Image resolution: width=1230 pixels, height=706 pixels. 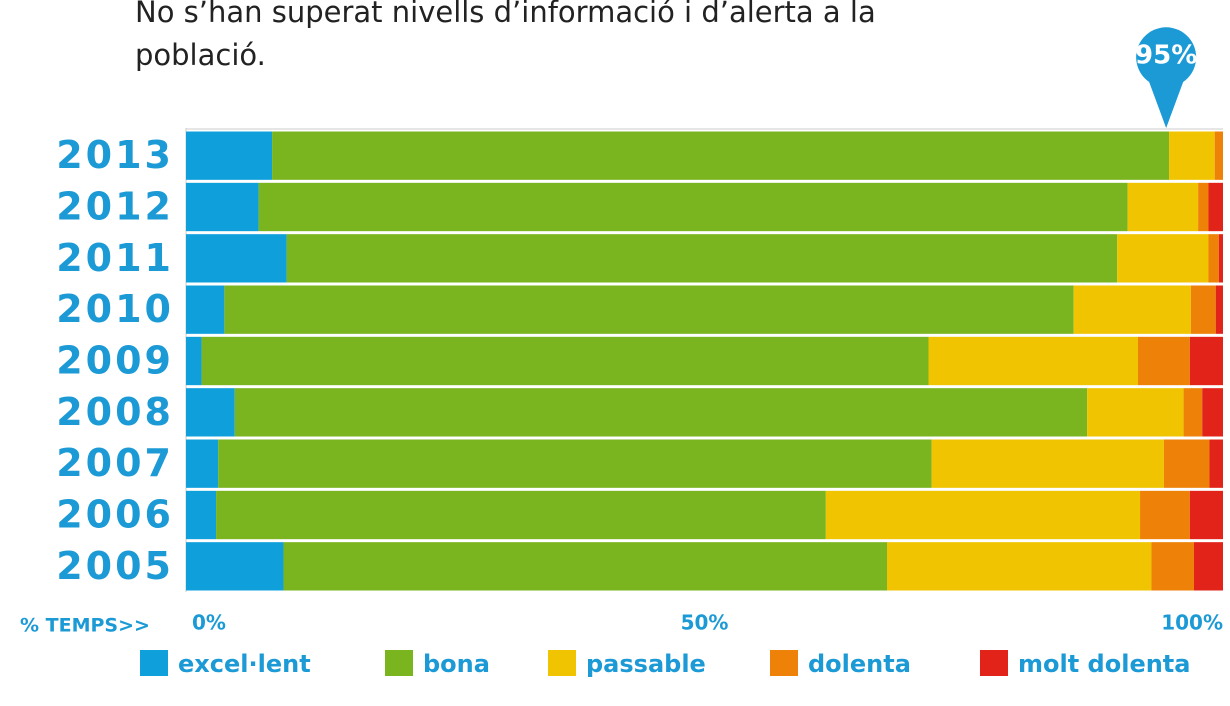 I want to click on x-tick-label: 0%, so click(x=209, y=623).